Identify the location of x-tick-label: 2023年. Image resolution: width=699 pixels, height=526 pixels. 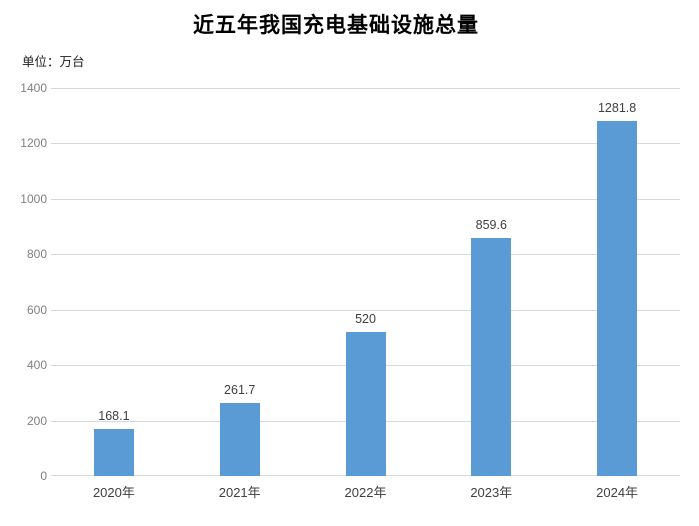
(491, 492).